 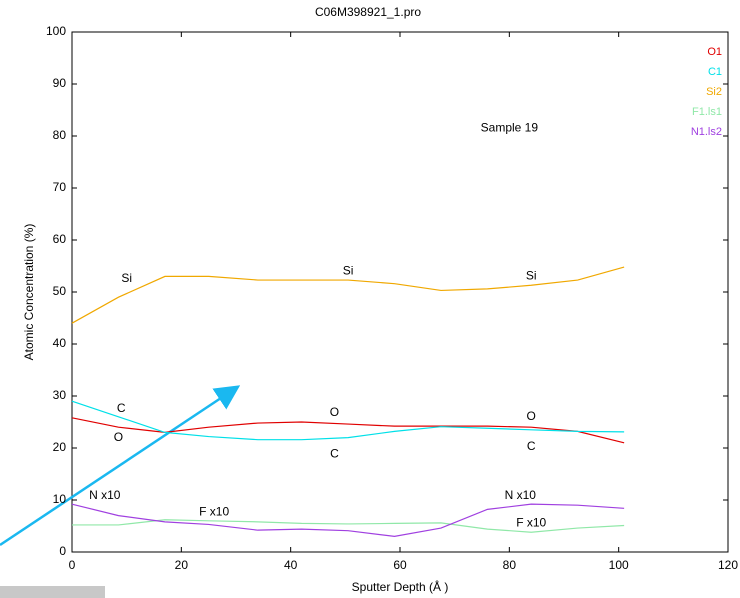 What do you see at coordinates (400, 586) in the screenshot?
I see `x-axis-label: Sputter Depth (Å )` at bounding box center [400, 586].